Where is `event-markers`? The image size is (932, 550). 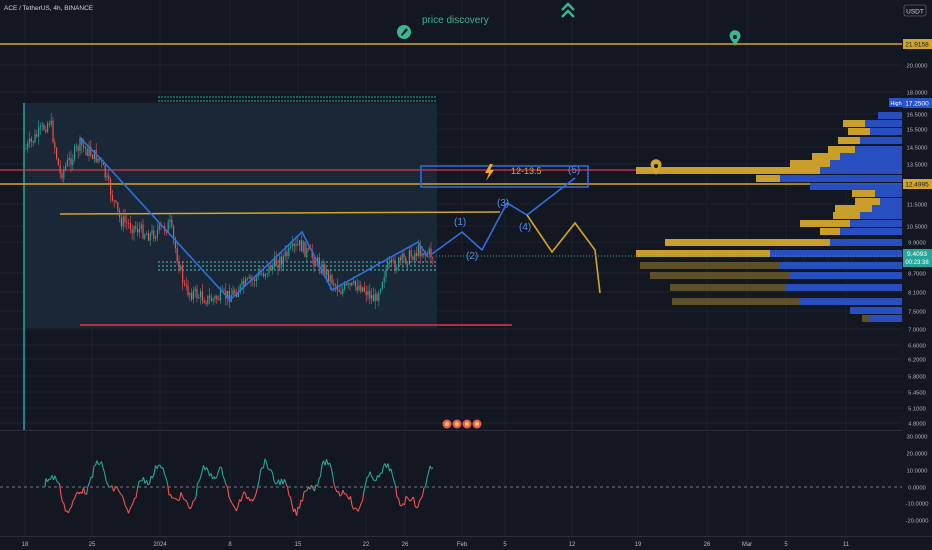 event-markers is located at coordinates (462, 424).